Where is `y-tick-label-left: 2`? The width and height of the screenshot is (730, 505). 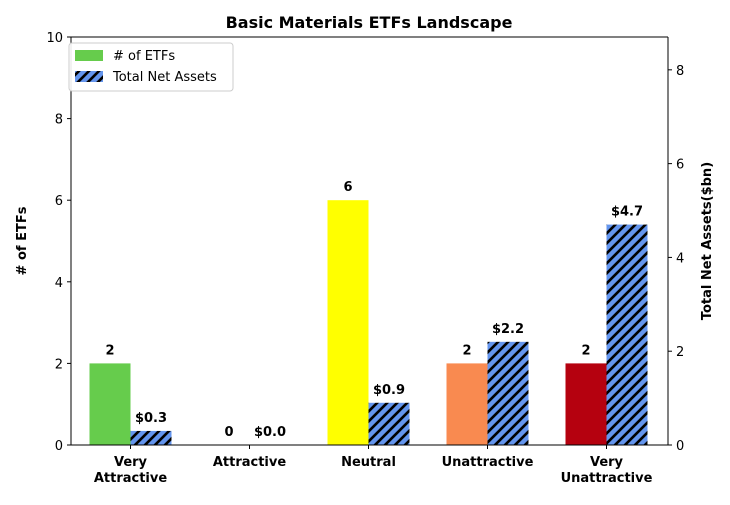
y-tick-label-left: 2 is located at coordinates (59, 364).